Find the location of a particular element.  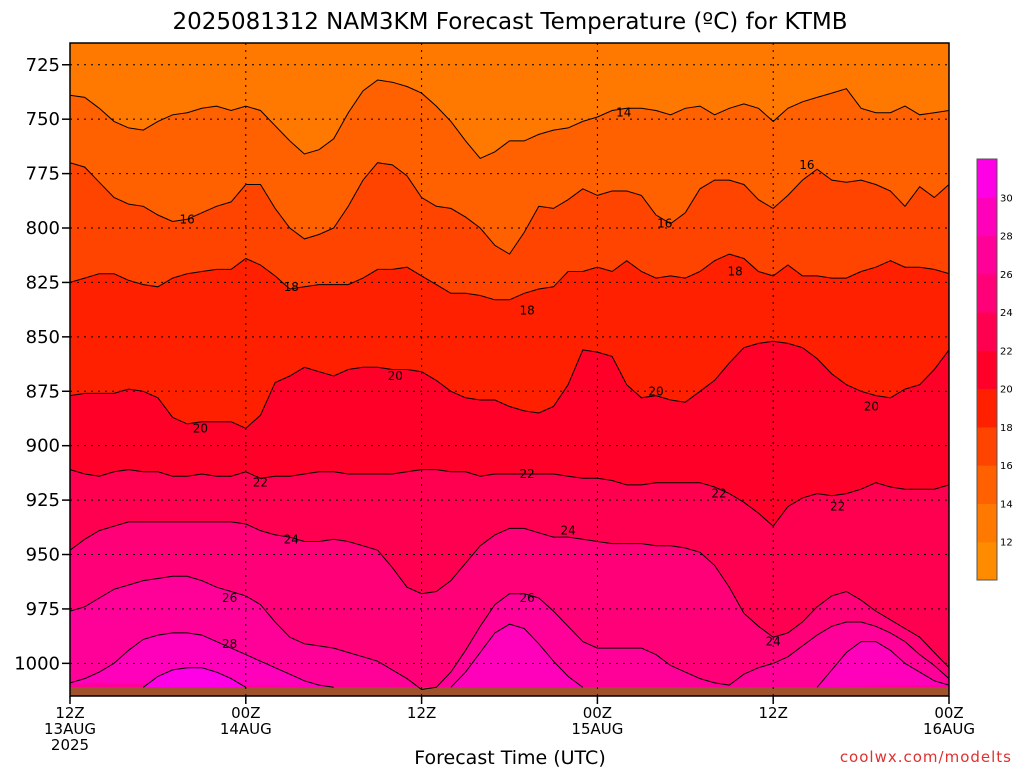

contour-label: 28 is located at coordinates (229, 644).